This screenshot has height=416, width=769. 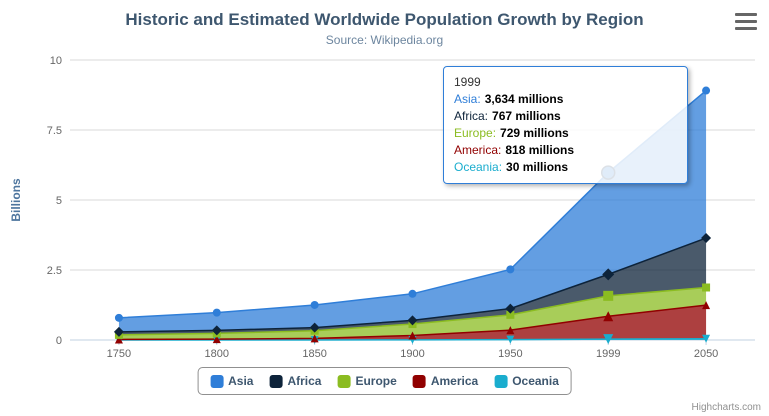 I want to click on legend-item-europe: Europe, so click(x=367, y=381).